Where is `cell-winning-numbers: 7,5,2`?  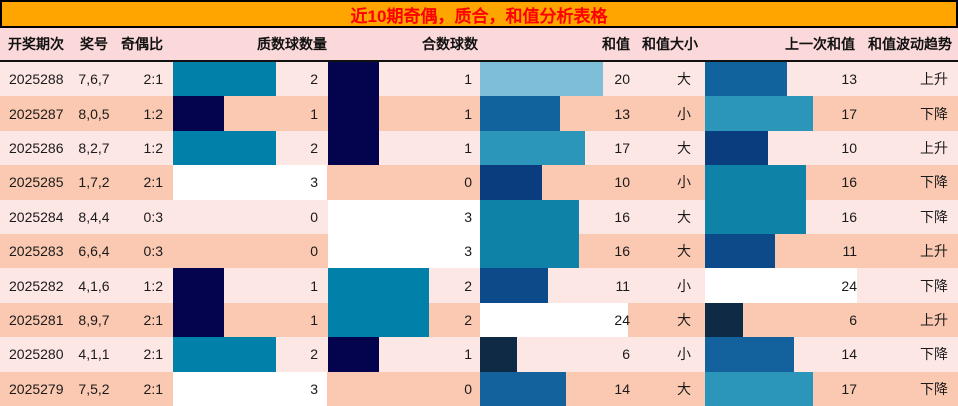
cell-winning-numbers: 7,5,2 is located at coordinates (94, 388).